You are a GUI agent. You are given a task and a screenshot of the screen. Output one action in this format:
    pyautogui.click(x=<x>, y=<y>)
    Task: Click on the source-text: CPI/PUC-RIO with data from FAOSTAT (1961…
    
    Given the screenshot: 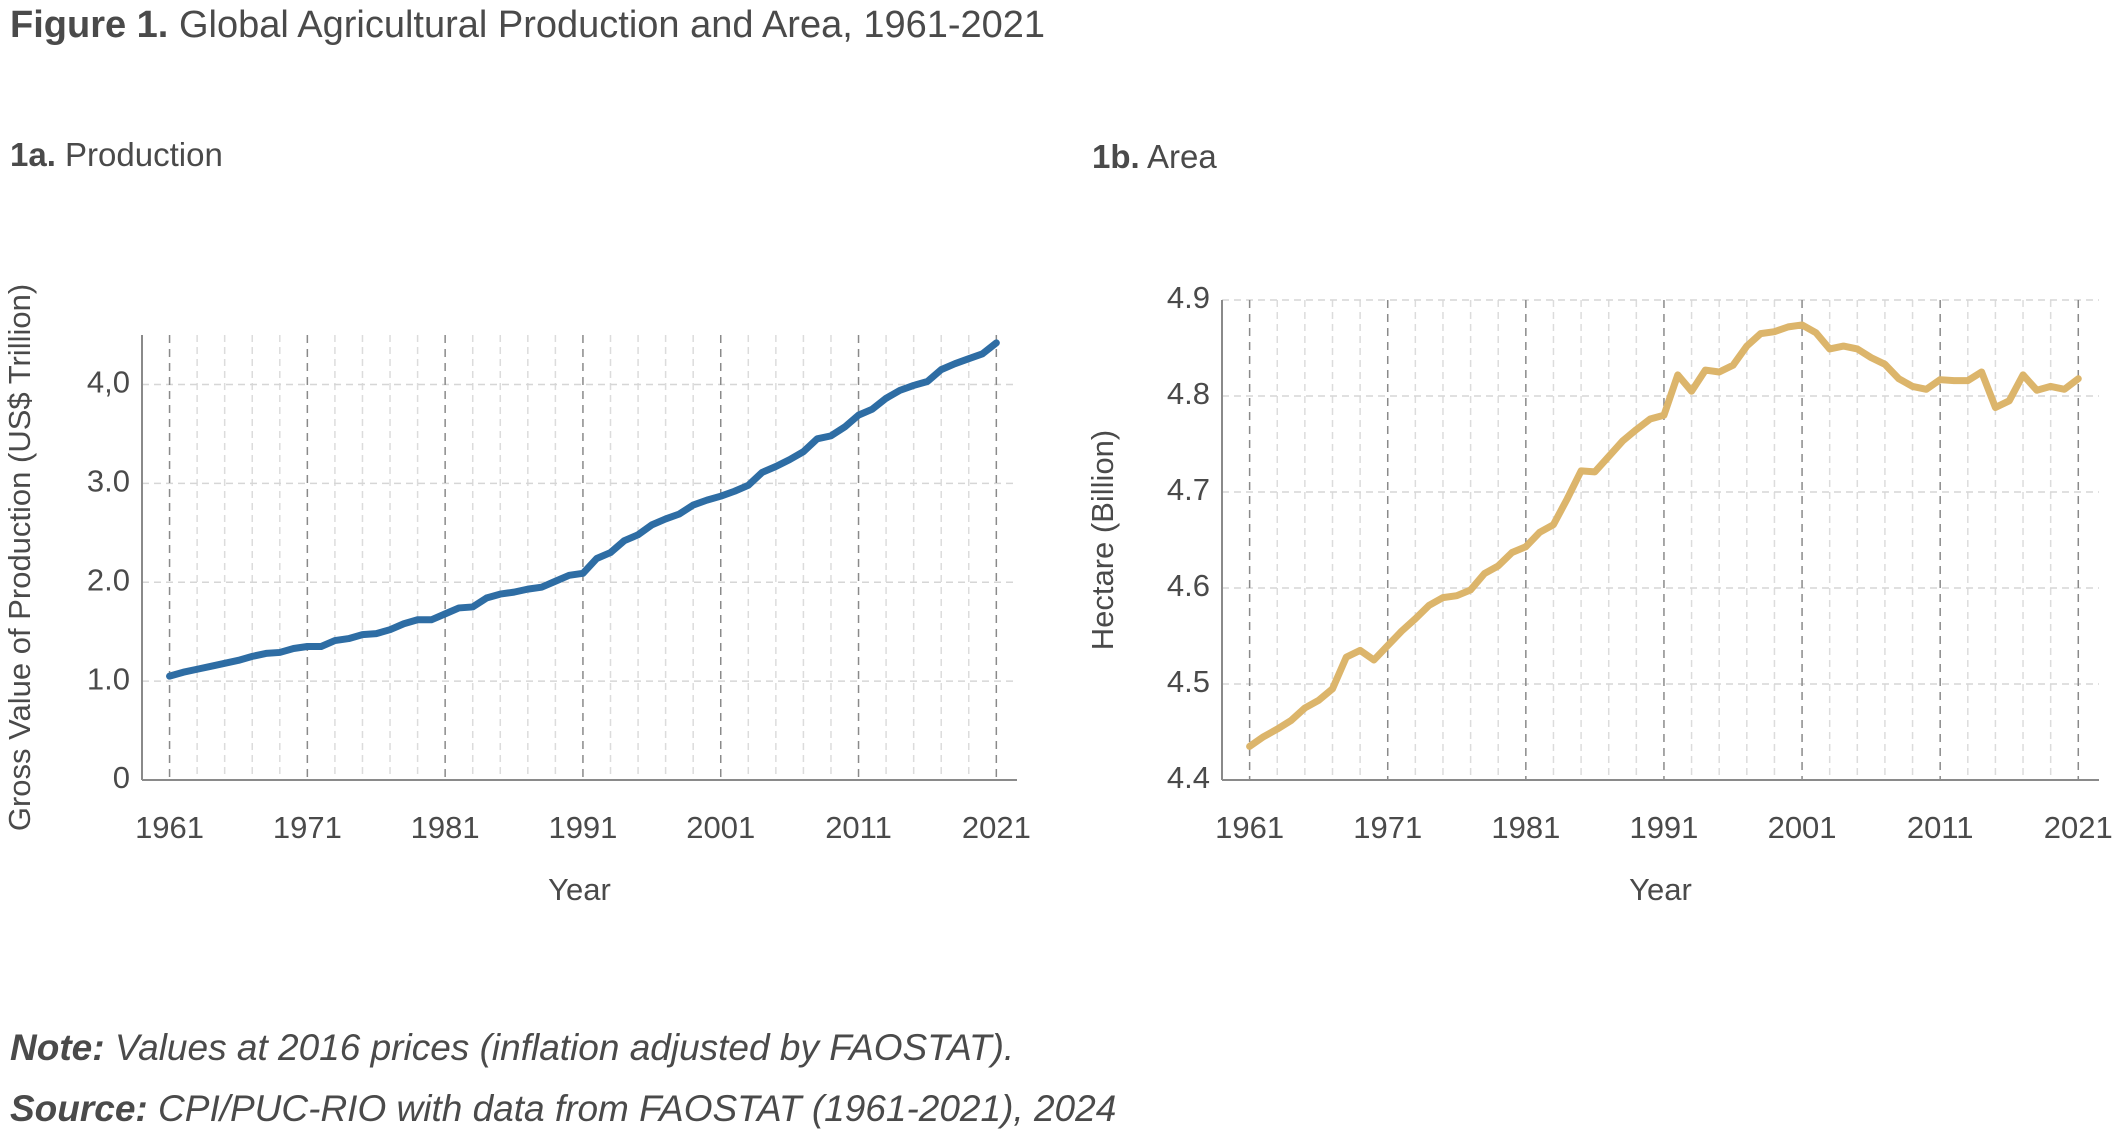 What is the action you would take?
    pyautogui.click(x=637, y=1108)
    